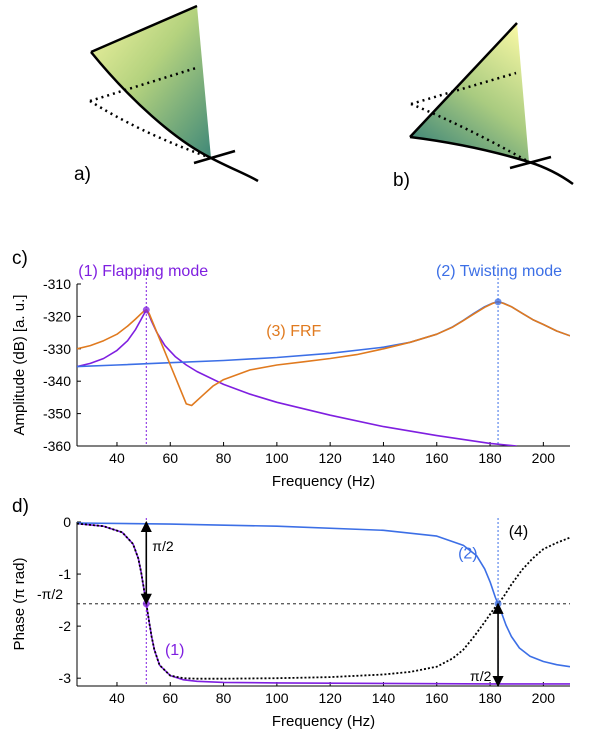 This screenshot has height=743, width=595. I want to click on wing-b-surface, so click(469, 92).